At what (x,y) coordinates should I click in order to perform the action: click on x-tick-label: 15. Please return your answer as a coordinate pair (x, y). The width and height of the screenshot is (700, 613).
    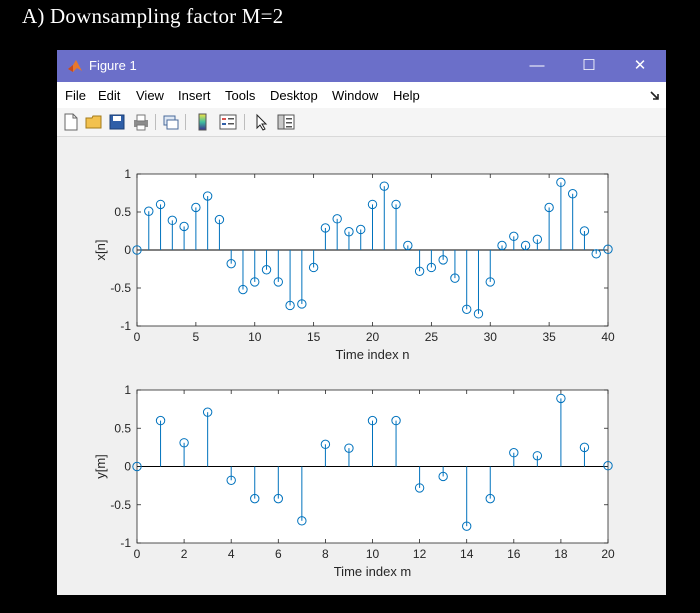
    Looking at the image, I should click on (314, 337).